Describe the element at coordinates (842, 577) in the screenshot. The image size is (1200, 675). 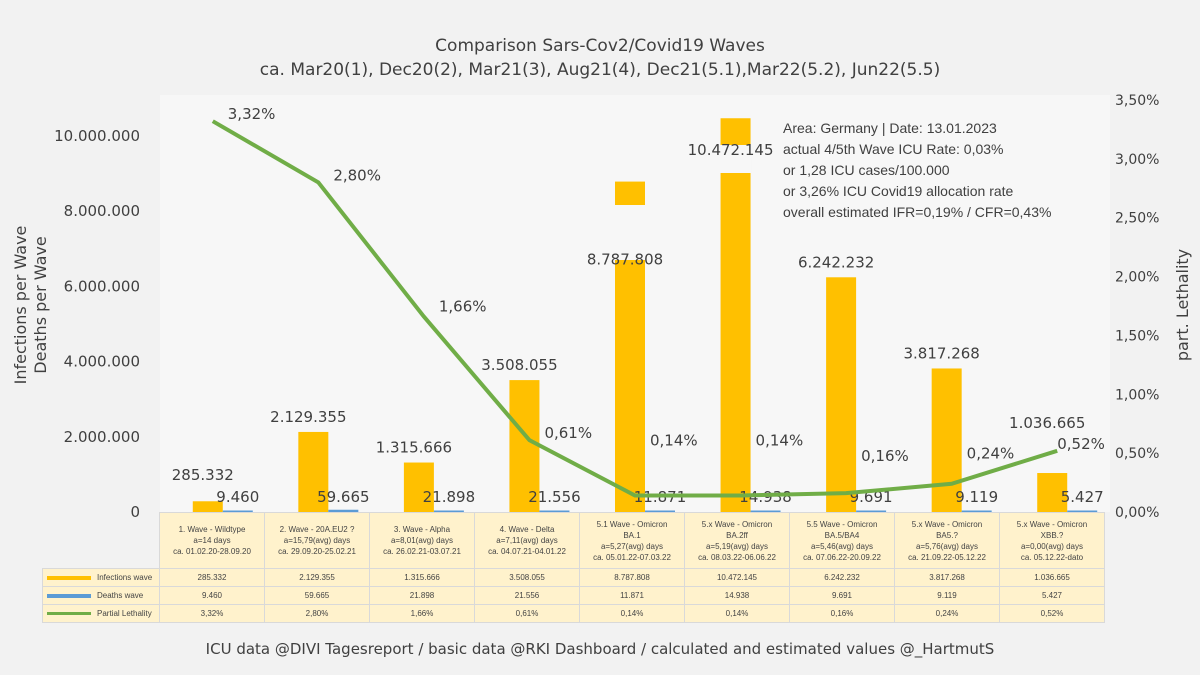
I see `table-cell: 6.242.232` at that location.